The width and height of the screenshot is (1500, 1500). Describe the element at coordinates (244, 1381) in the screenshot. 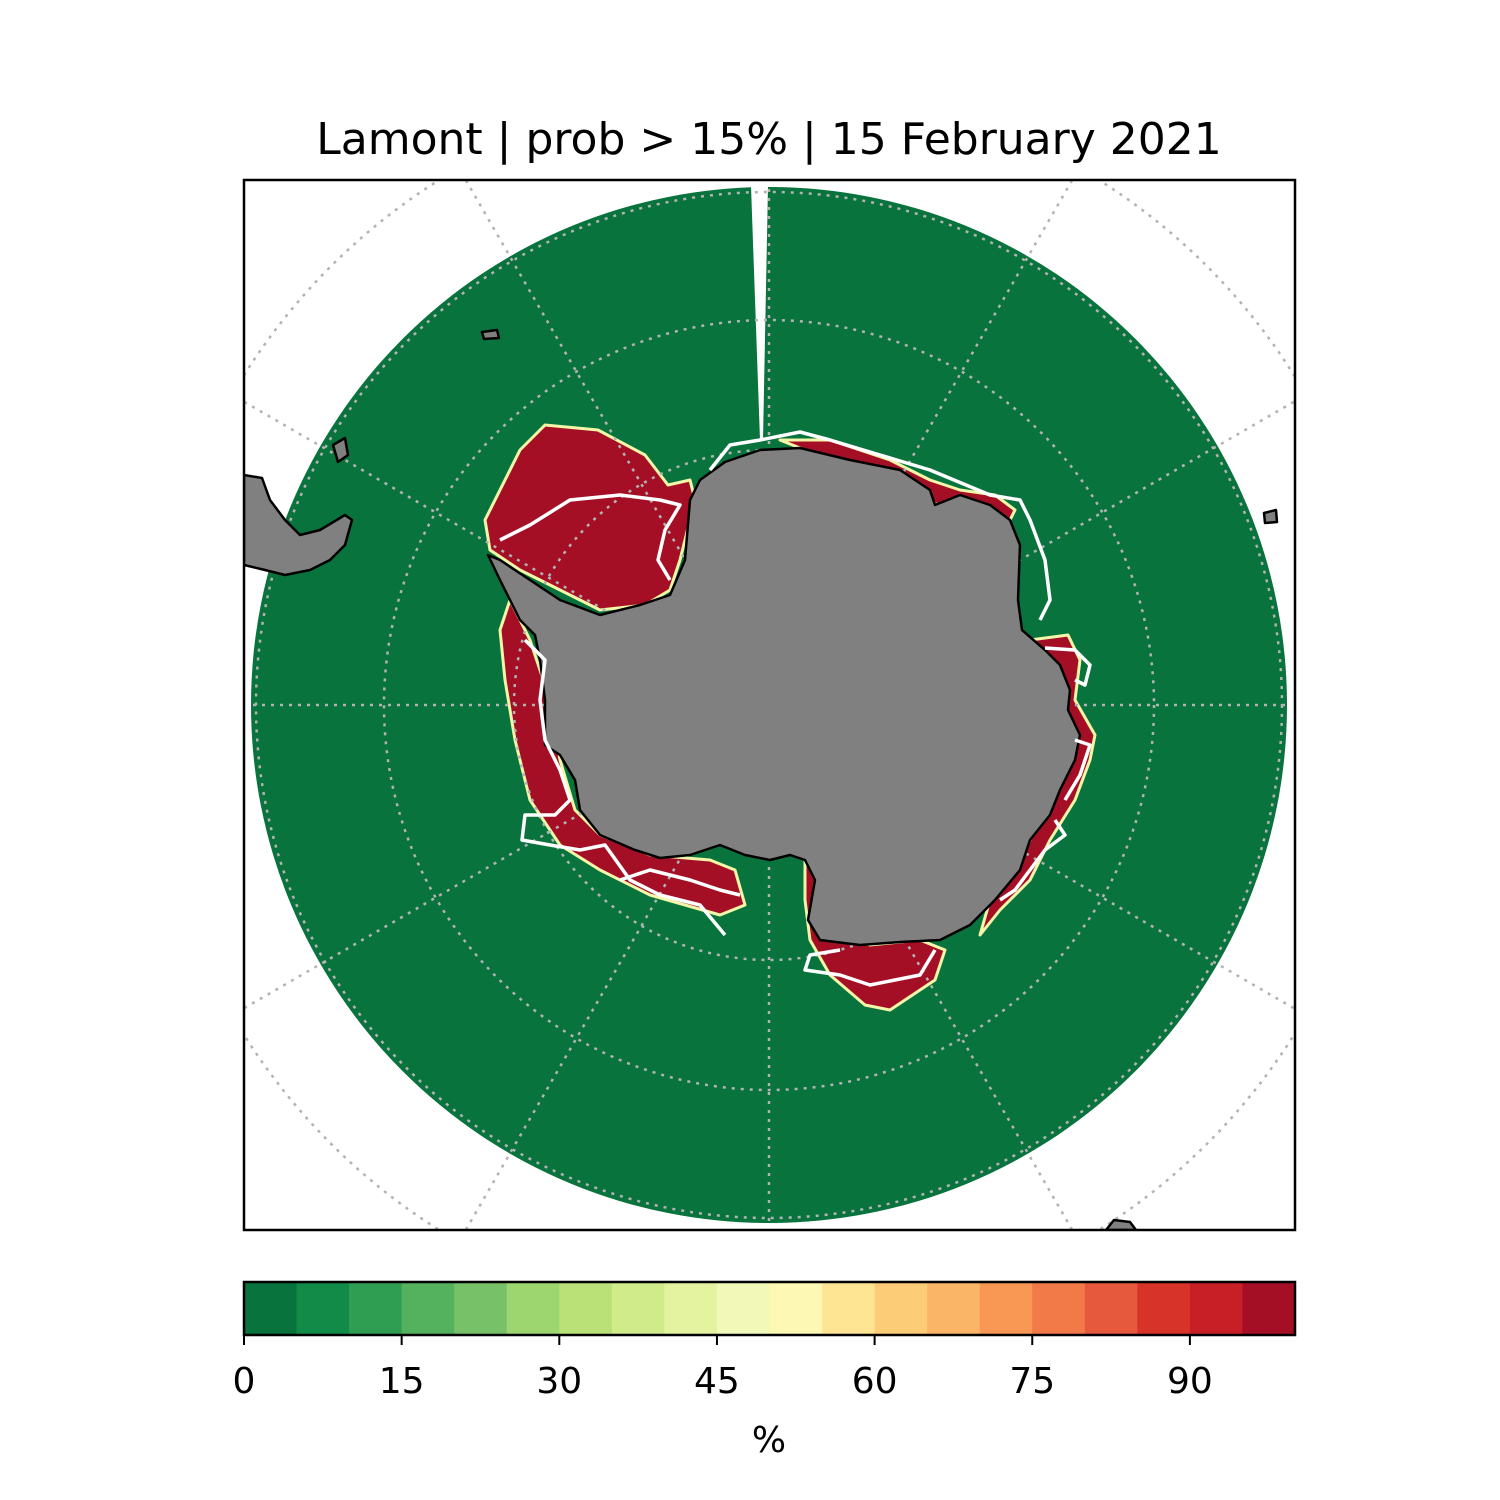

I see `colorbar-tick-label: 0` at that location.